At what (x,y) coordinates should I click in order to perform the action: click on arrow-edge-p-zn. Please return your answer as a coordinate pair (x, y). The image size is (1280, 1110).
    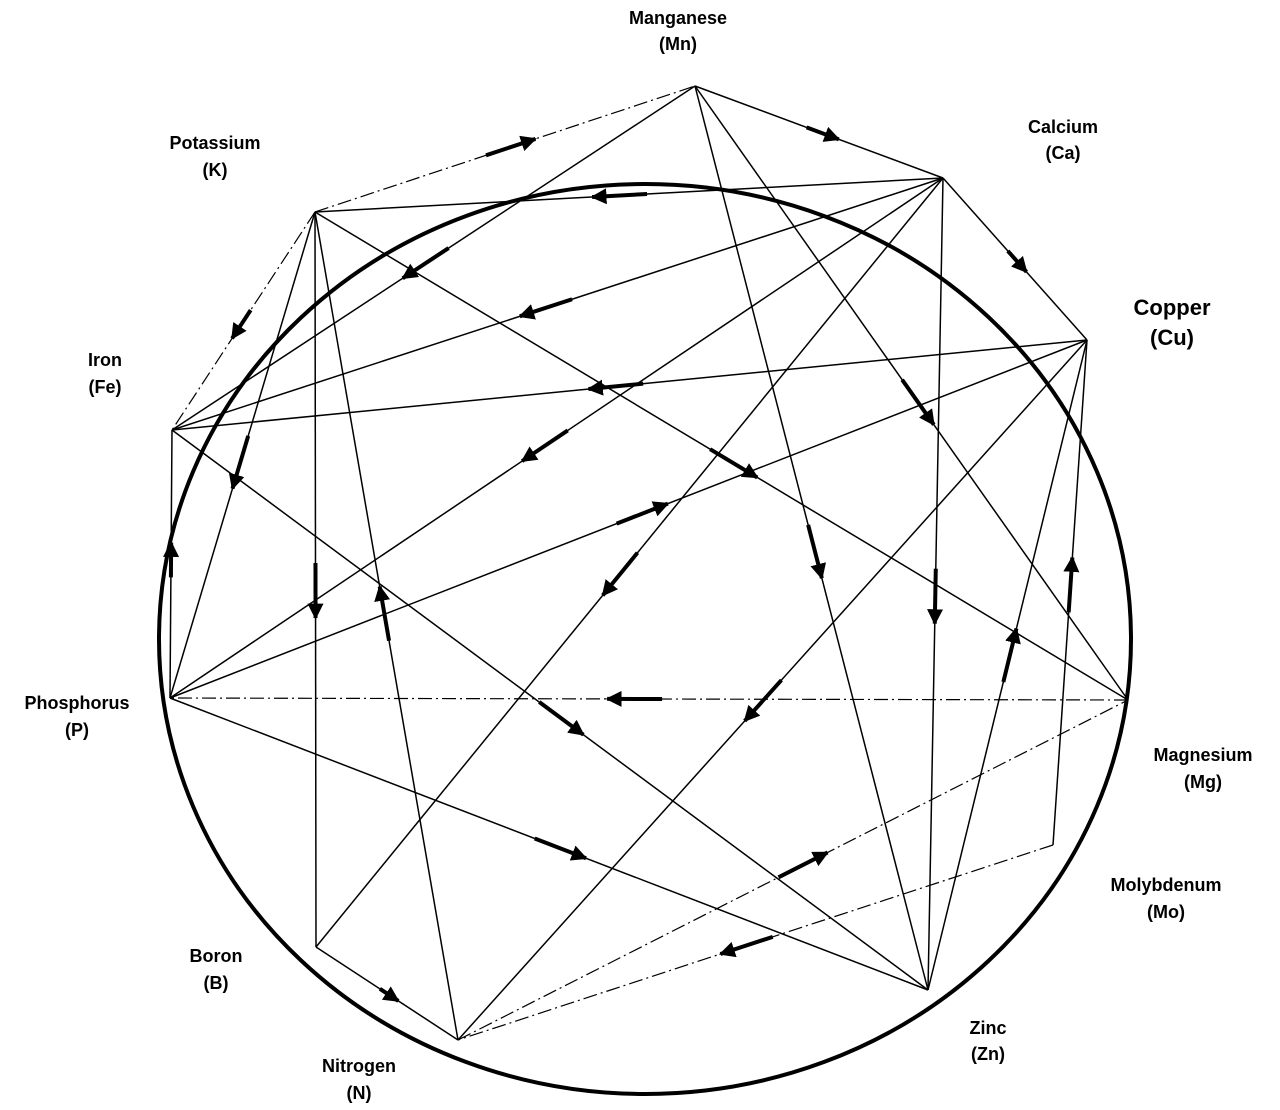
    Looking at the image, I should click on (560, 848).